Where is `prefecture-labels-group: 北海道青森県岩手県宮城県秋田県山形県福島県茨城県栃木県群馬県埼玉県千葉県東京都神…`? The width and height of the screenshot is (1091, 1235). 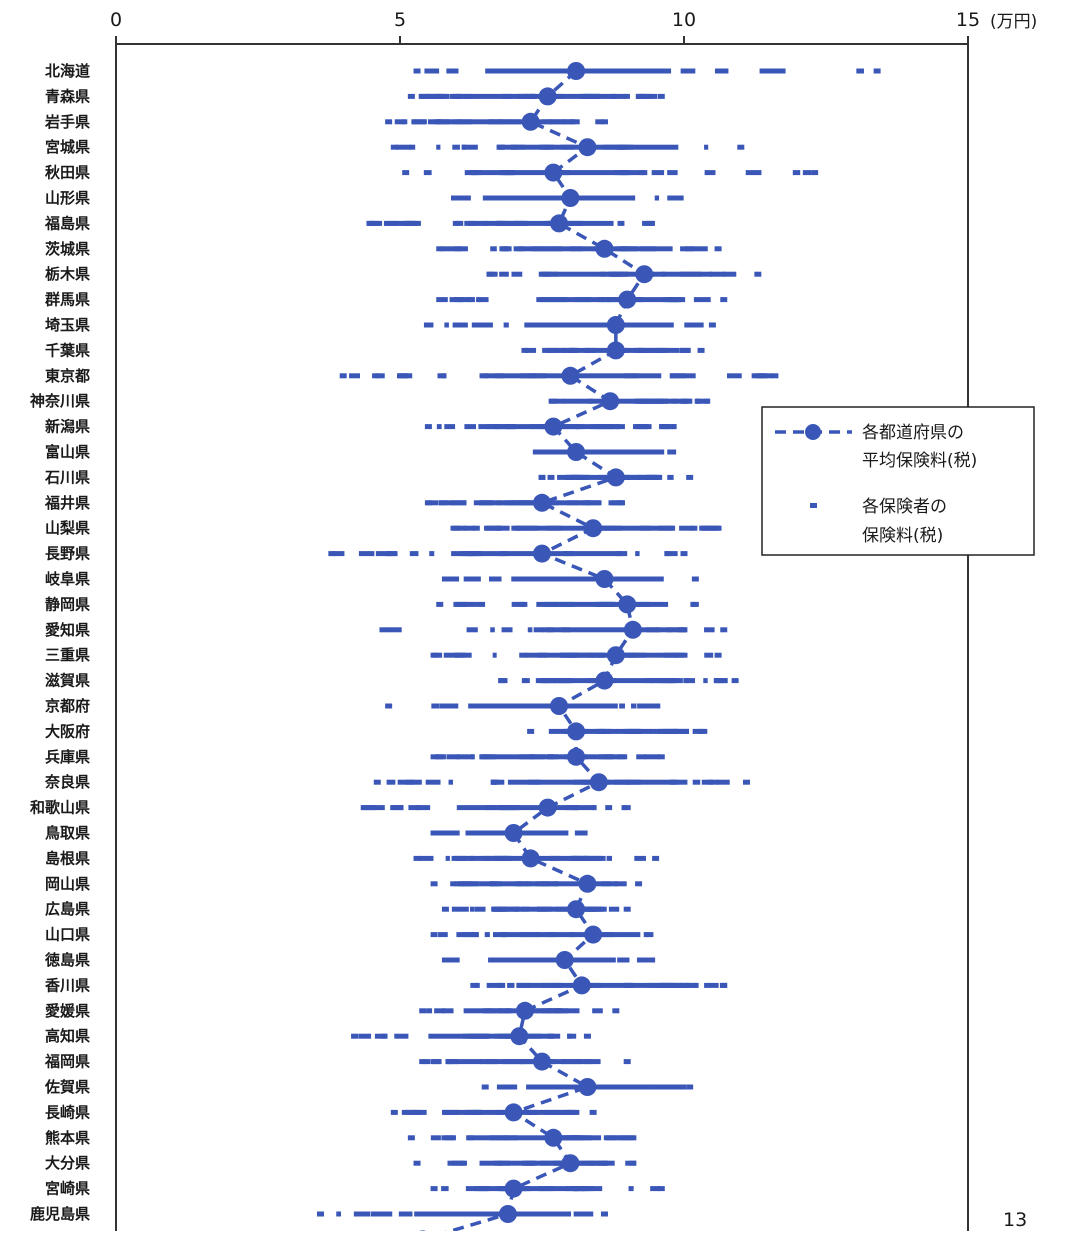
prefecture-labels-group: 北海道青森県岩手県宮城県秋田県山形県福島県茨城県栃木県群馬県埼玉県千葉県東京都神… is located at coordinates (60, 648).